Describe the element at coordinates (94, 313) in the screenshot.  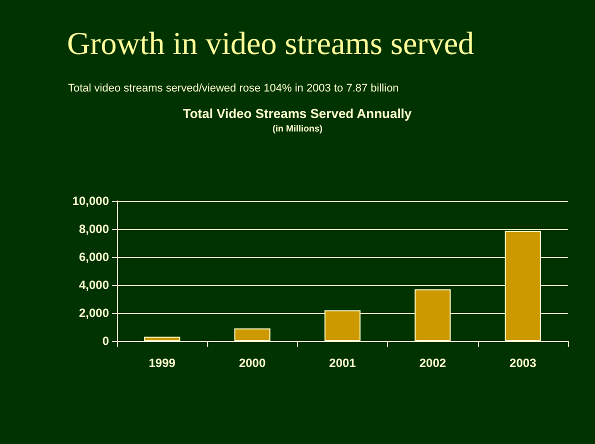
I see `y-tick-label: 2,000` at that location.